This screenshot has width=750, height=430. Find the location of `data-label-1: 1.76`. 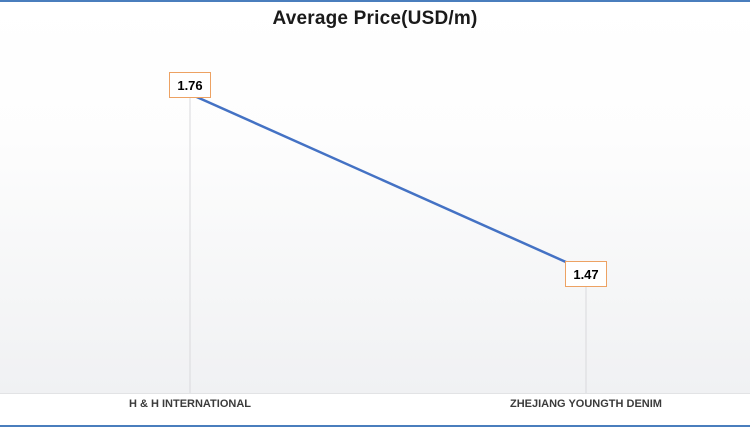

data-label-1: 1.76 is located at coordinates (190, 85).